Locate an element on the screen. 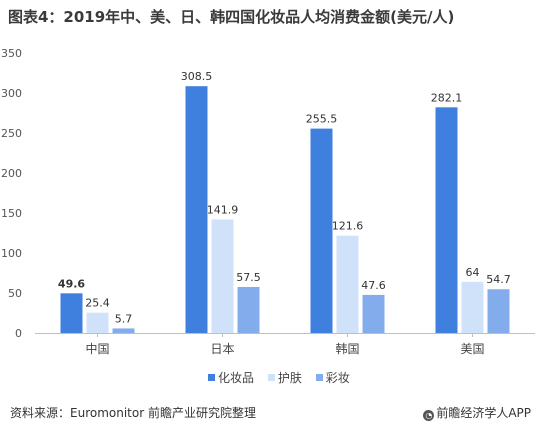  bar-value-label: 308.5 is located at coordinates (197, 76).